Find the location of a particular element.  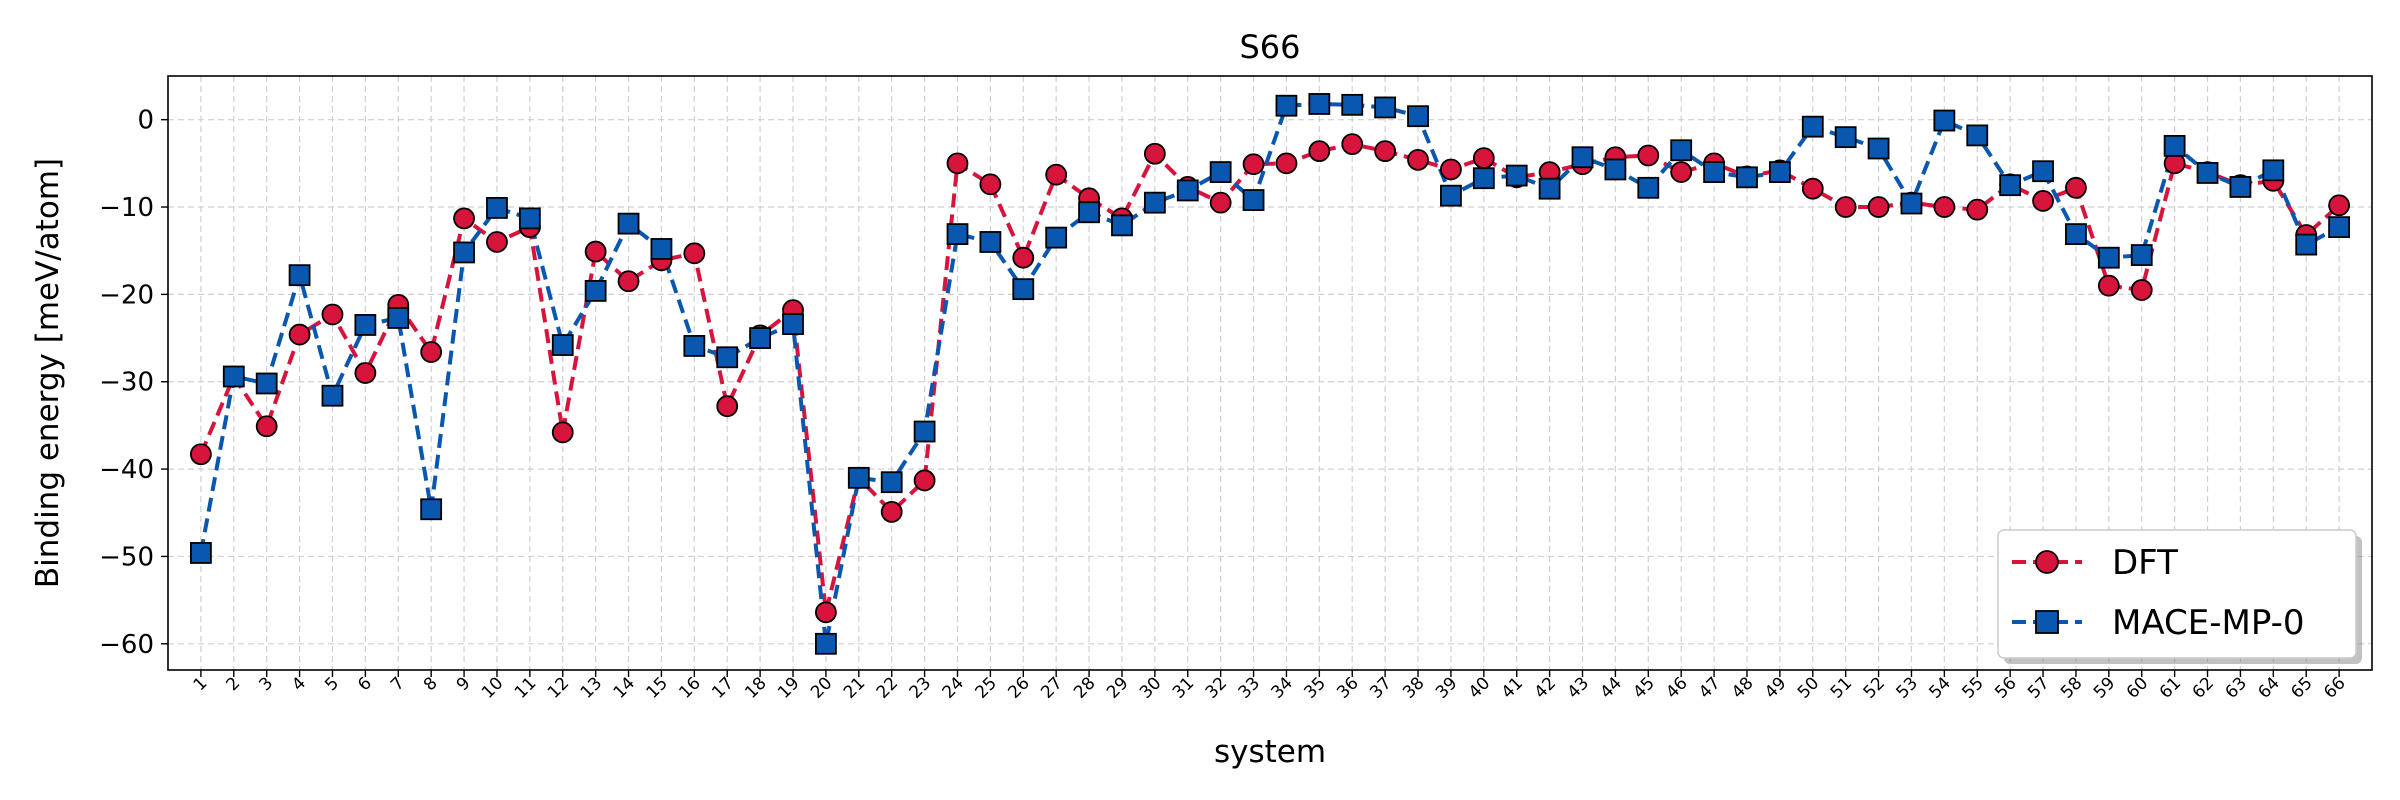

x-tick-label: 48 is located at coordinates (1742, 687).